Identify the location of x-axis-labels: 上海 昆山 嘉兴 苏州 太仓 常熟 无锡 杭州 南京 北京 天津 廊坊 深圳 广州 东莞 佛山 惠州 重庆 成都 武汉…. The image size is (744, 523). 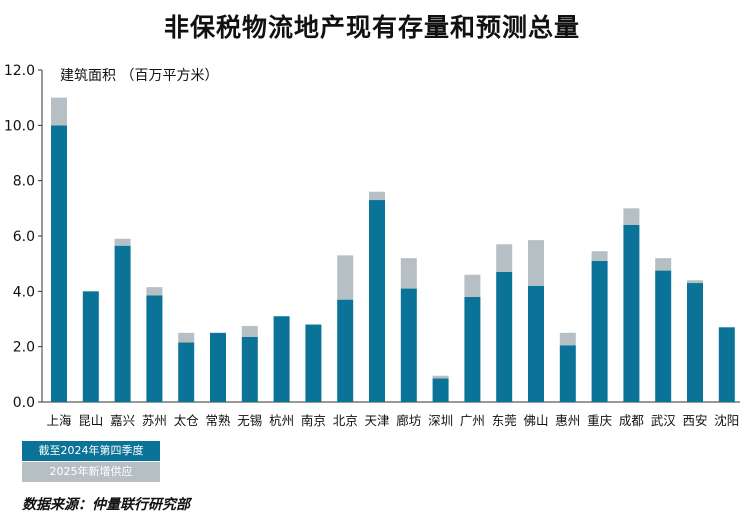
(392, 420).